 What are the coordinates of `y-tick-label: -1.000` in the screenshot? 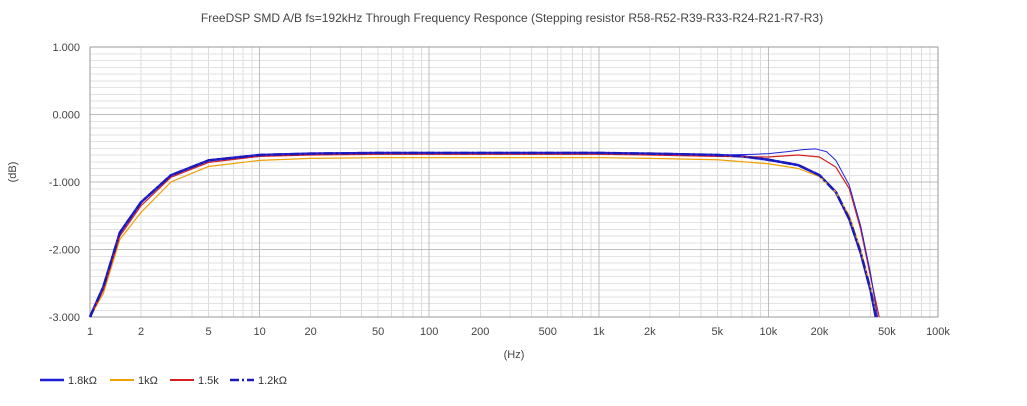 It's located at (64, 183).